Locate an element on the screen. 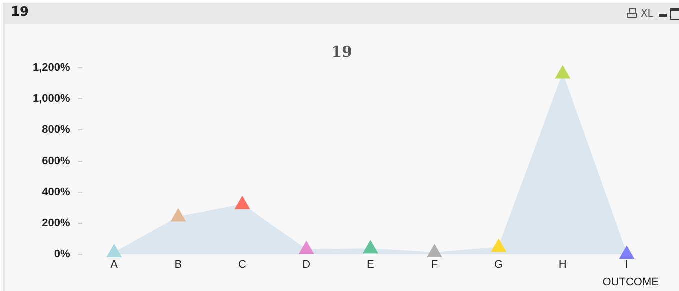  x-tick-label: E is located at coordinates (370, 265).